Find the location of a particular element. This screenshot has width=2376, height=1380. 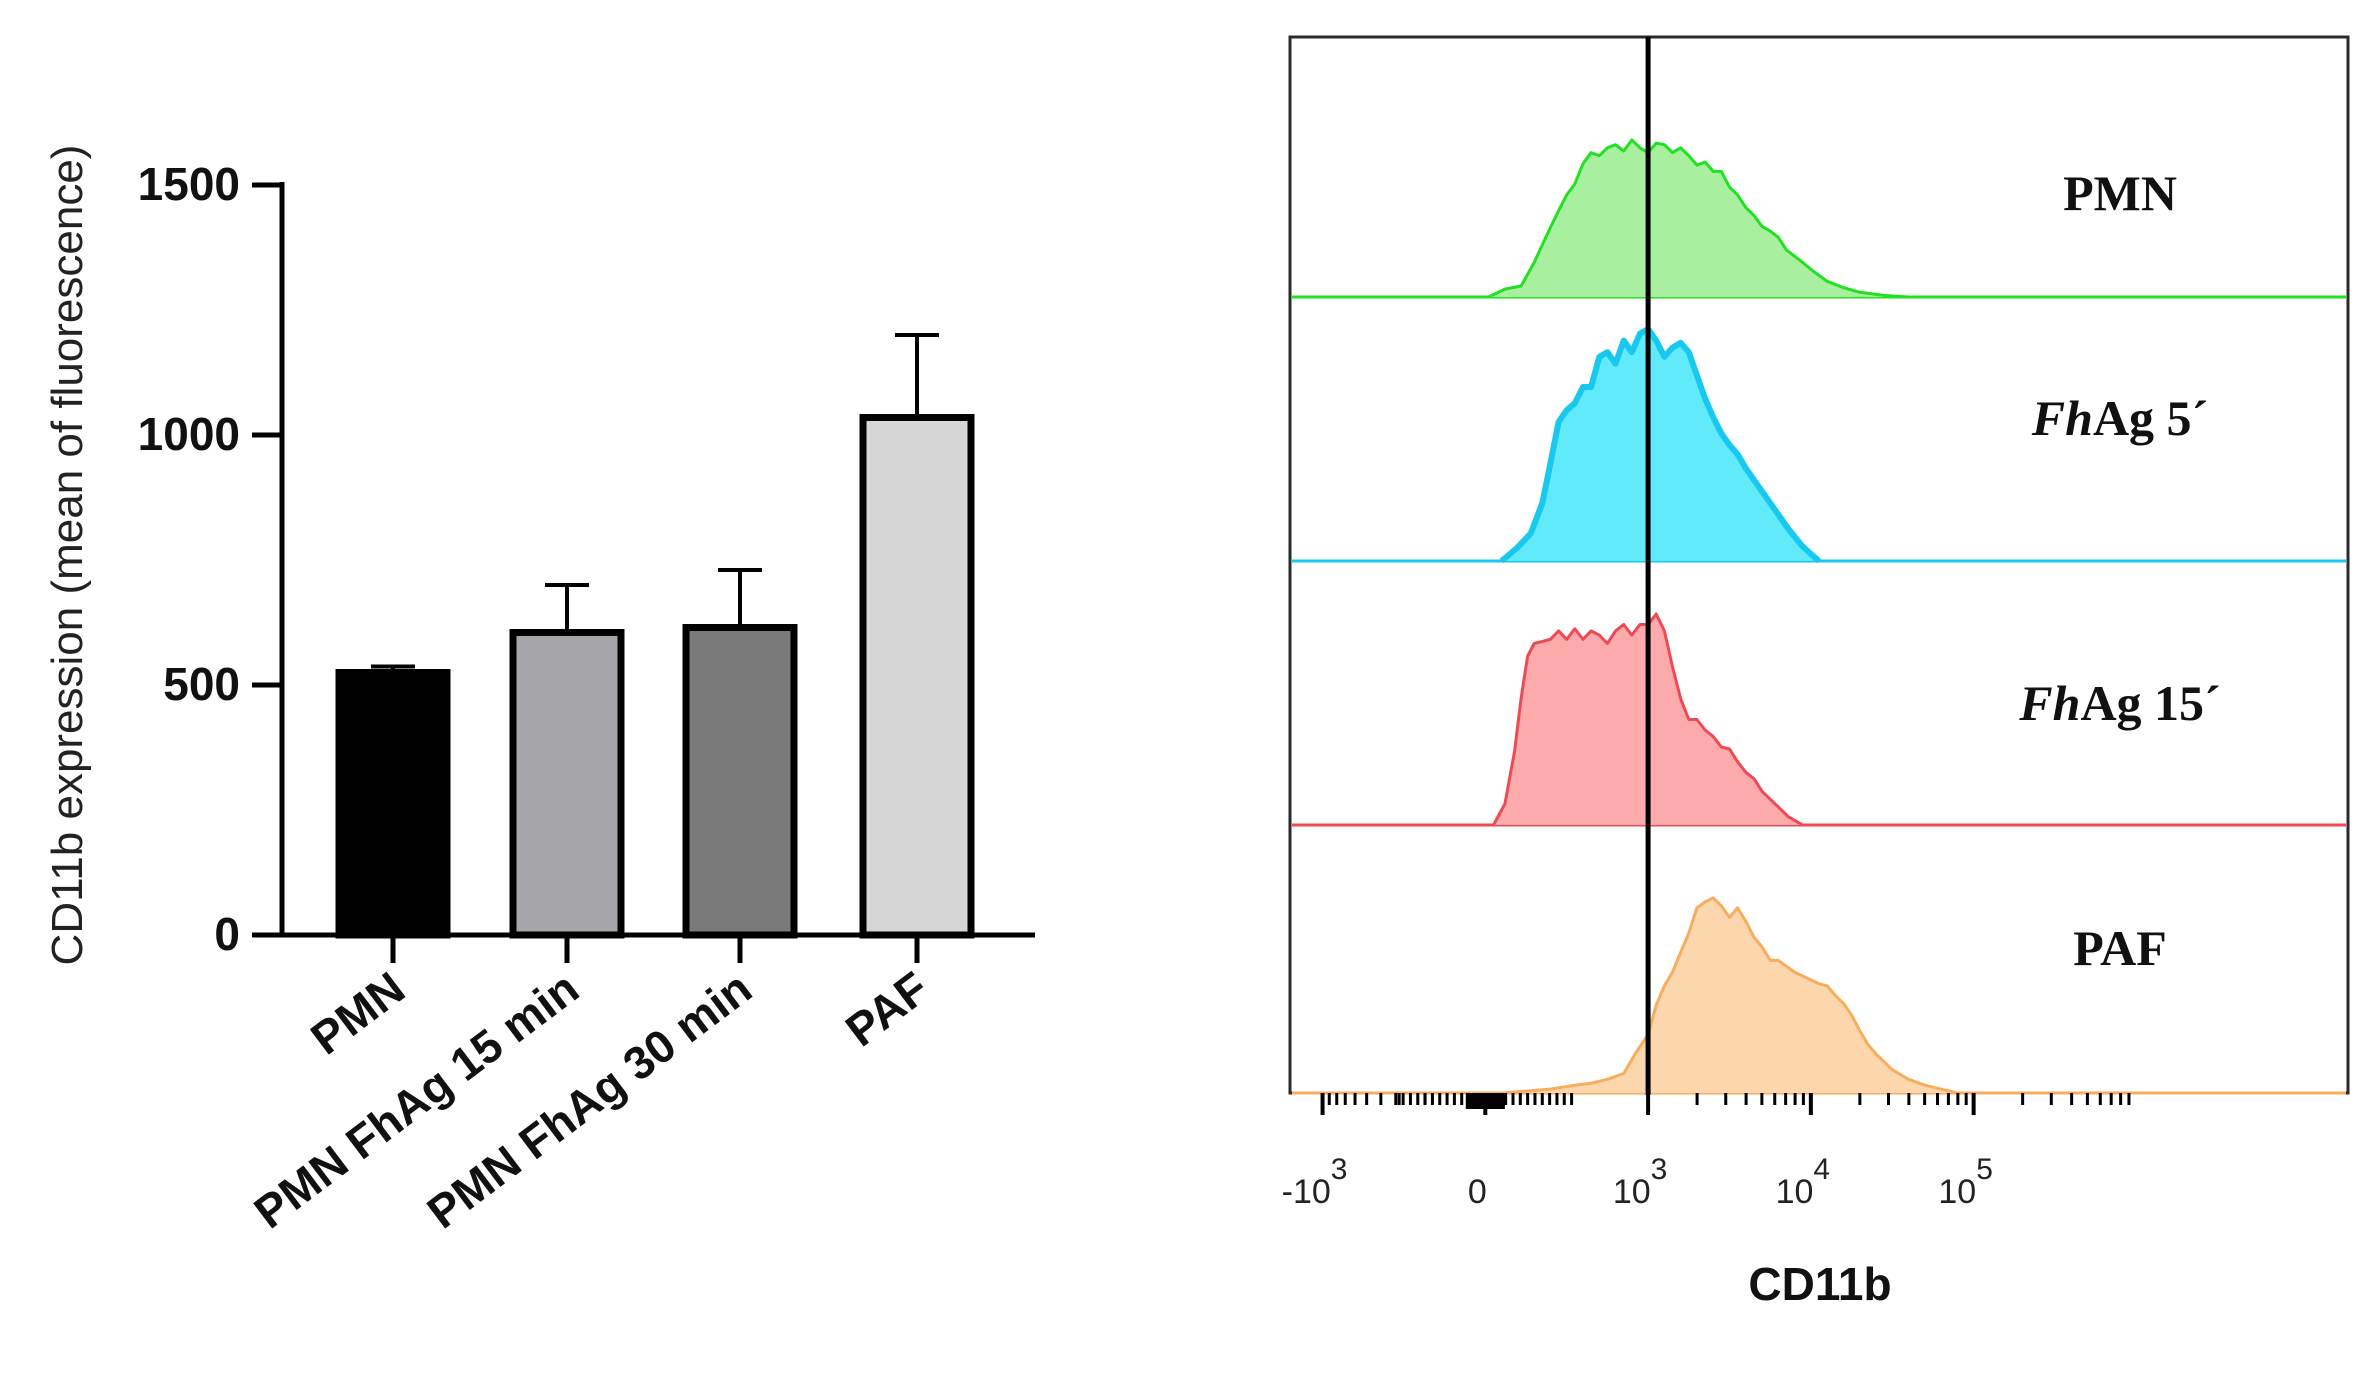

histogram-label-ag15: FhAg 15´ is located at coordinates (2119, 703).